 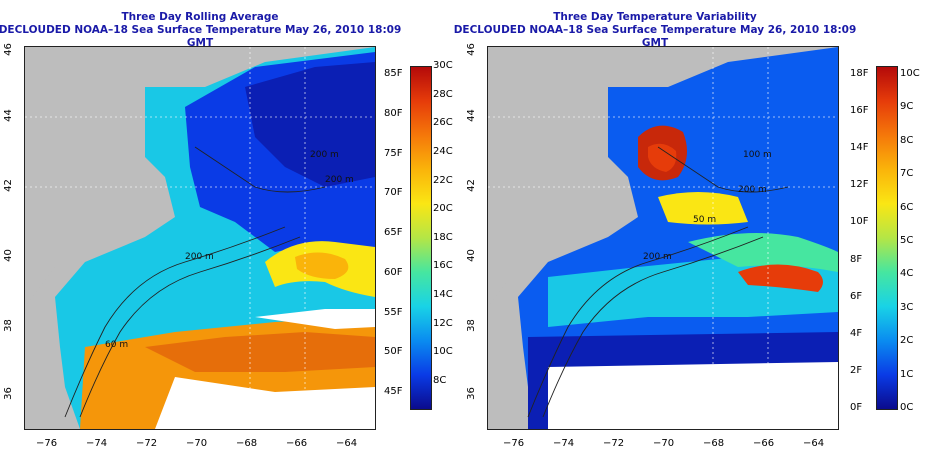 What do you see at coordinates (393, 272) in the screenshot?
I see `left-colorbar-f-tick: 60F` at bounding box center [393, 272].